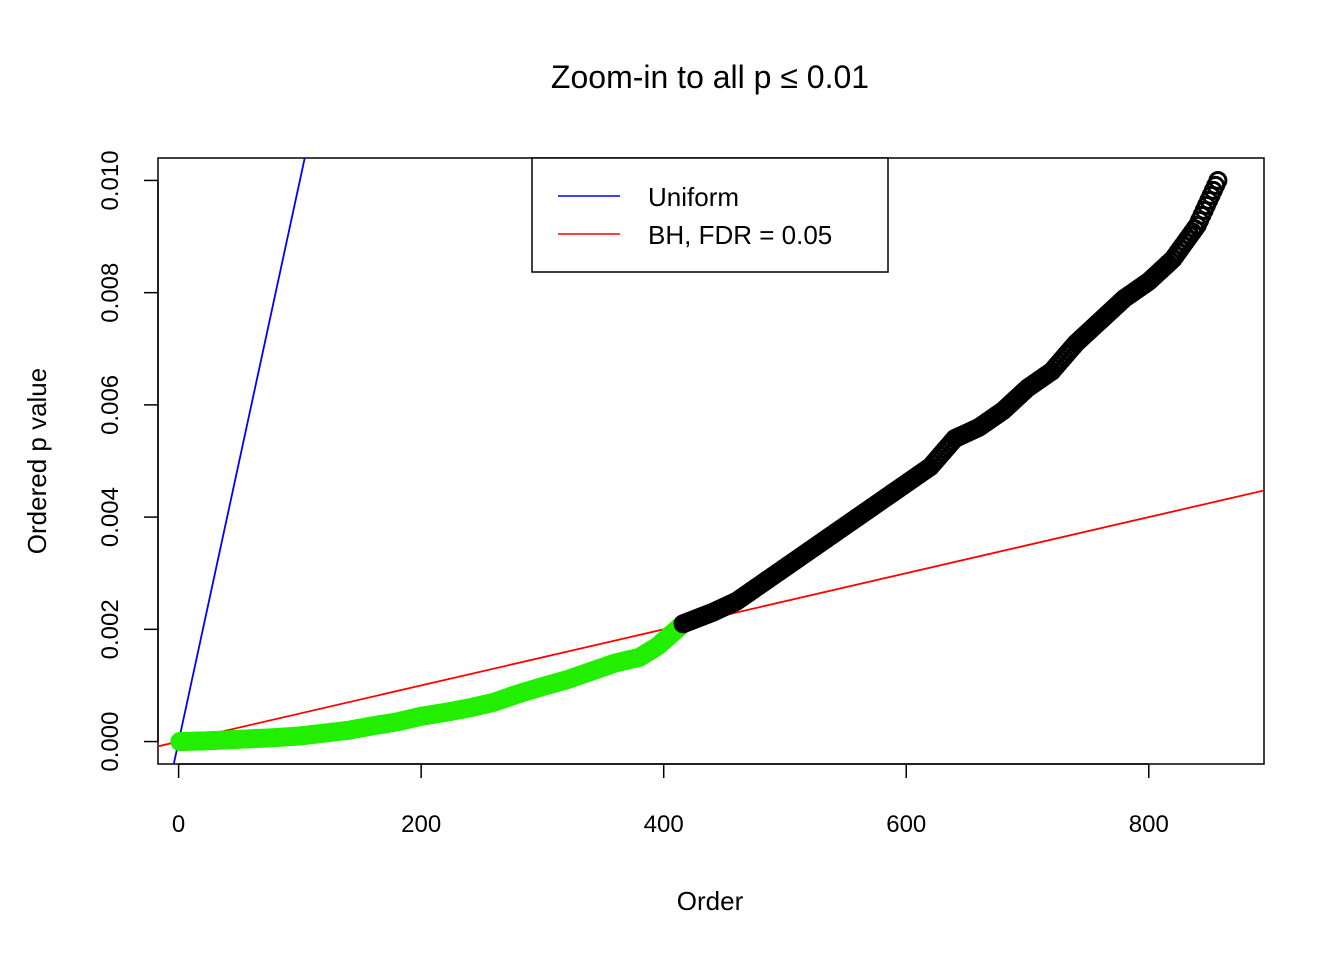 The image size is (1344, 960). Describe the element at coordinates (710, 77) in the screenshot. I see `chart-title: Zoom-in to all p ≤ 0.01` at that location.